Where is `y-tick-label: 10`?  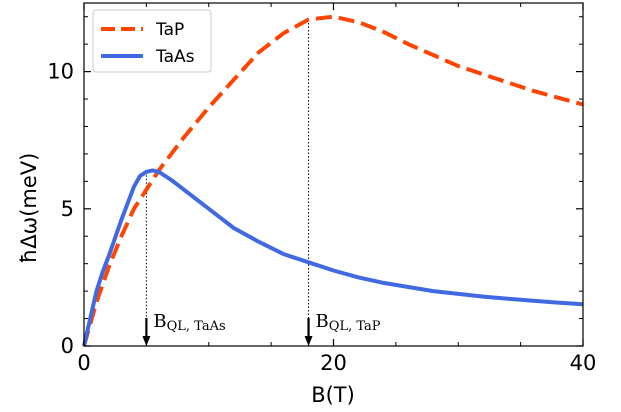 y-tick-label: 10 is located at coordinates (60, 72).